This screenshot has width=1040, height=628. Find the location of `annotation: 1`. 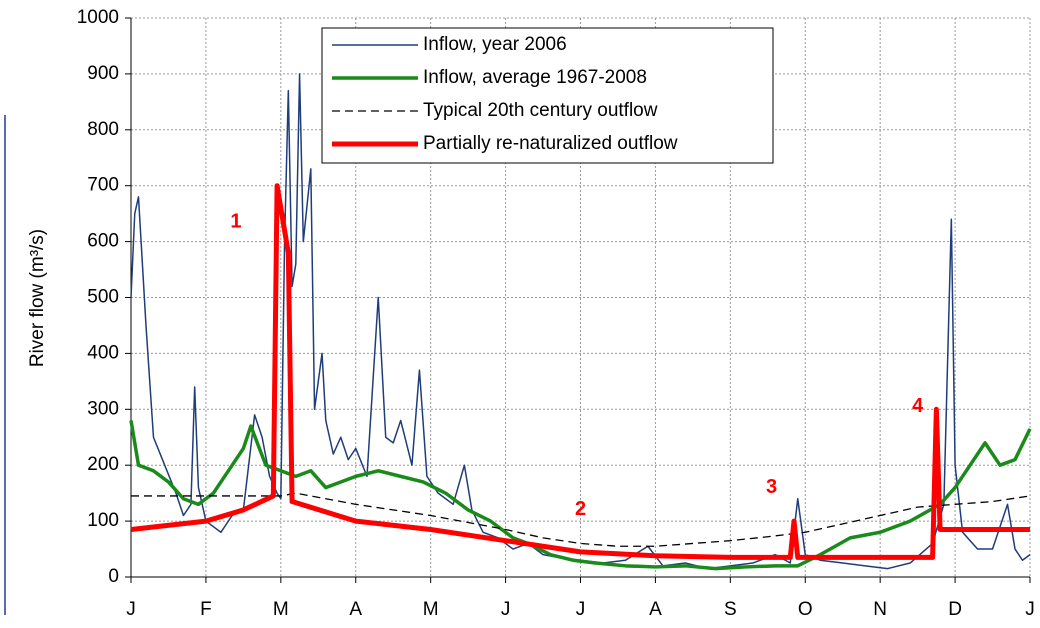

annotation: 1 is located at coordinates (235, 221).